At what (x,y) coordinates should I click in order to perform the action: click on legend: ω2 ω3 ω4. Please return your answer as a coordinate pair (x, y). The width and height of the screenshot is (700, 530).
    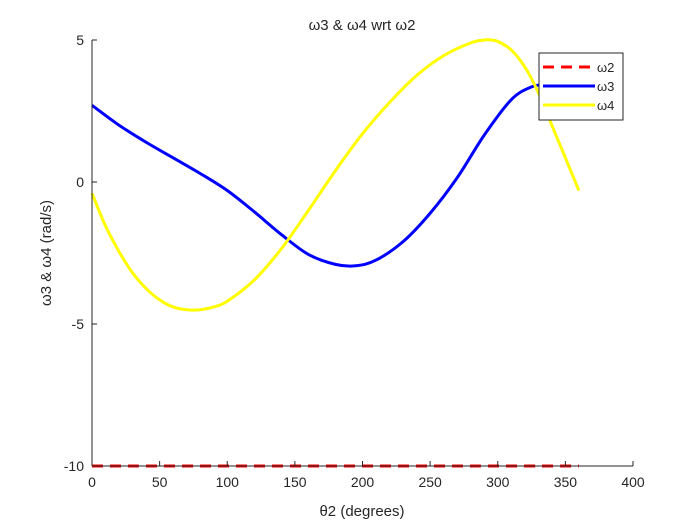
    Looking at the image, I should click on (581, 86).